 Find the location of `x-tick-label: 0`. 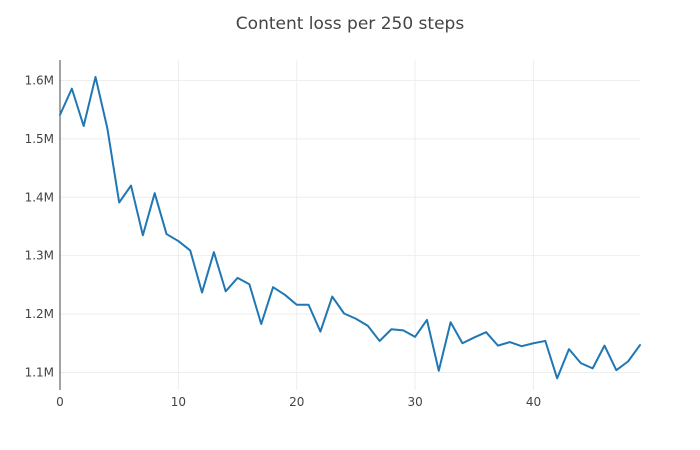

x-tick-label: 0 is located at coordinates (60, 402).